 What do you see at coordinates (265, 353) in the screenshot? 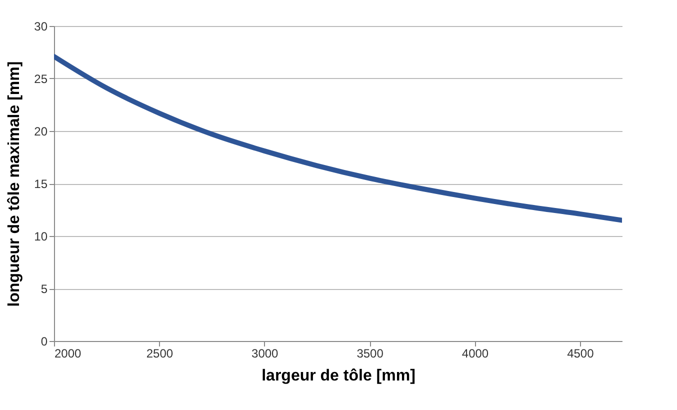
I see `x-tick-label: 3000` at bounding box center [265, 353].